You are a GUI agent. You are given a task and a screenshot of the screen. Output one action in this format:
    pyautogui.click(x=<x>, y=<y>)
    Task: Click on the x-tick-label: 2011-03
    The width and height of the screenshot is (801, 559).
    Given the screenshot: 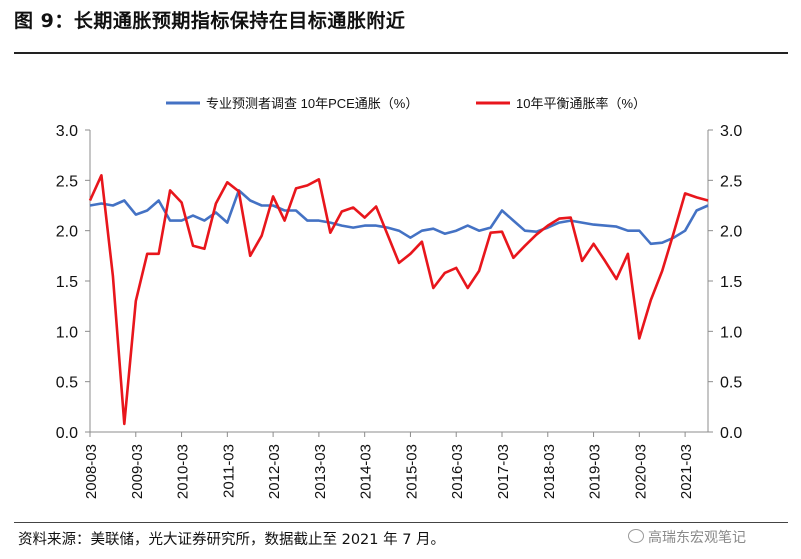 What is the action you would take?
    pyautogui.click(x=228, y=471)
    